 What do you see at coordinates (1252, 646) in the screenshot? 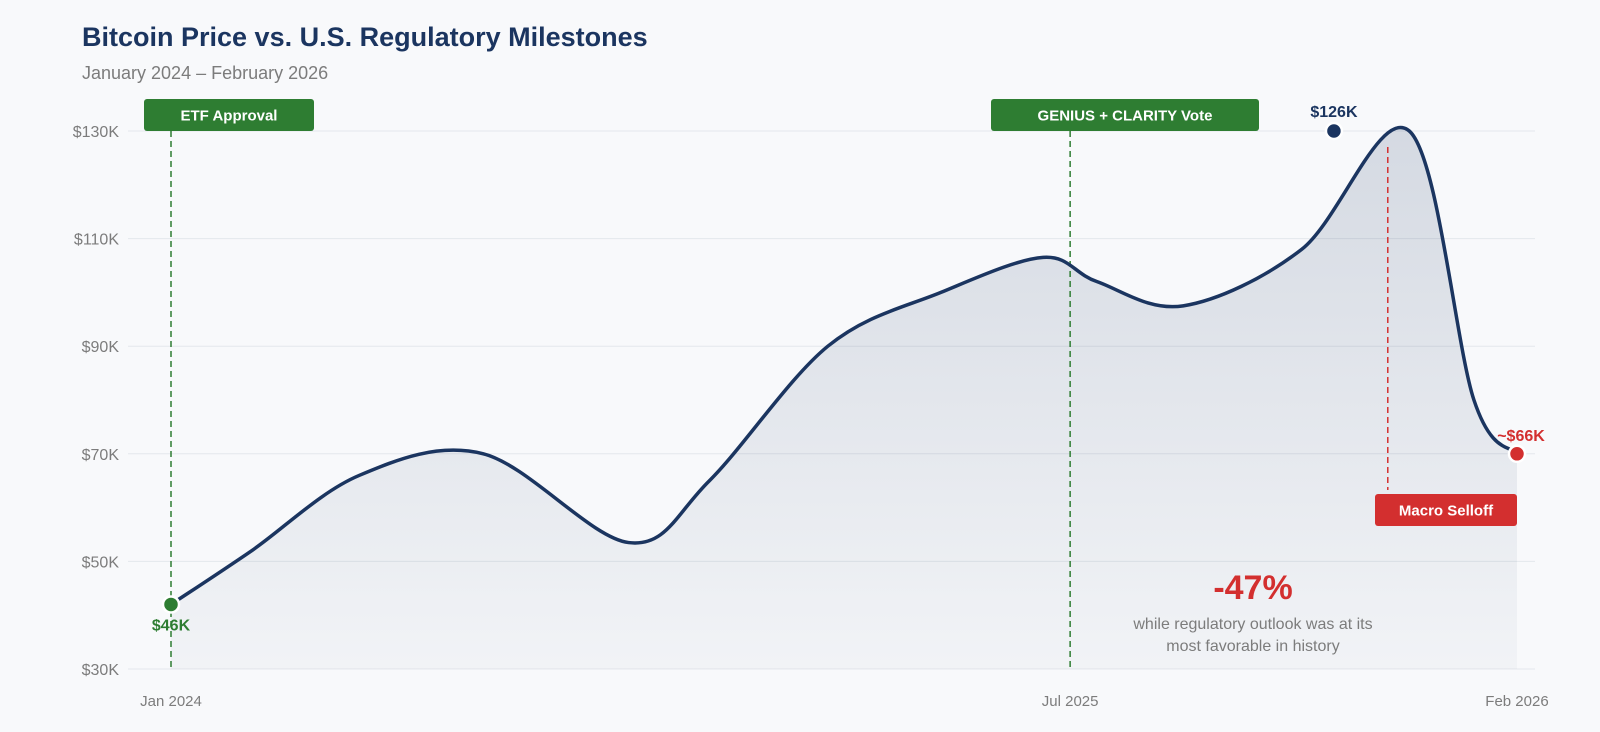
I see `annotation-line: most favorable in history` at bounding box center [1252, 646].